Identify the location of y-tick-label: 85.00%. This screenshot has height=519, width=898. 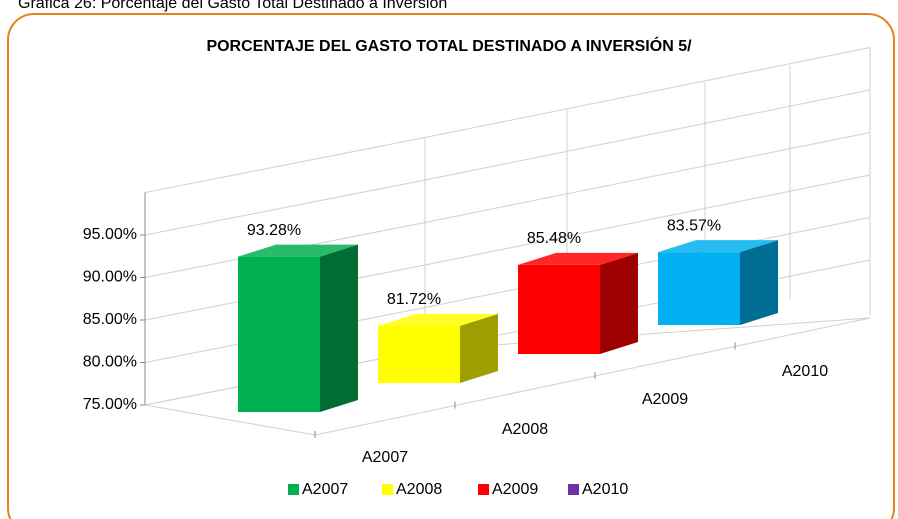
(110, 319).